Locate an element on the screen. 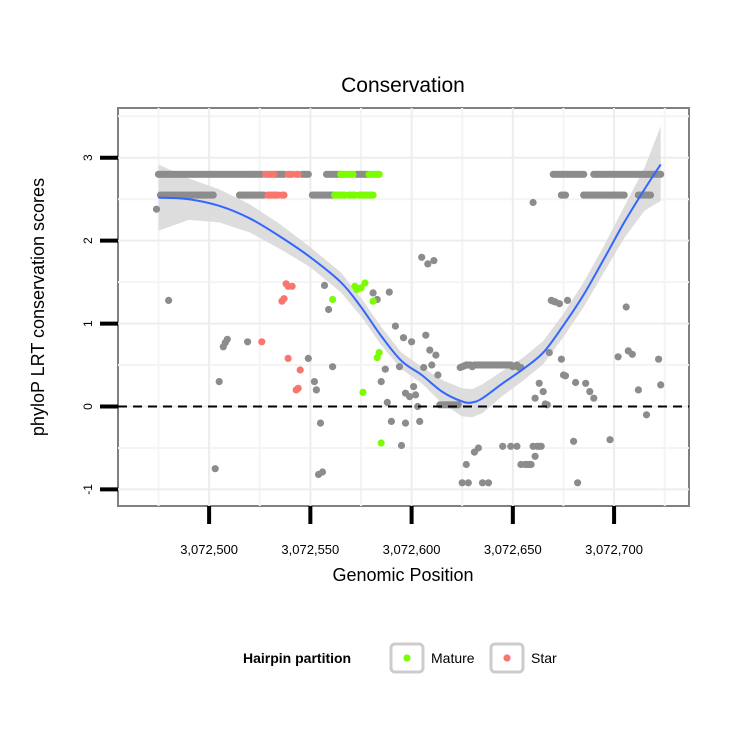 The width and height of the screenshot is (750, 755). y-tick-label: 0 is located at coordinates (88, 406).